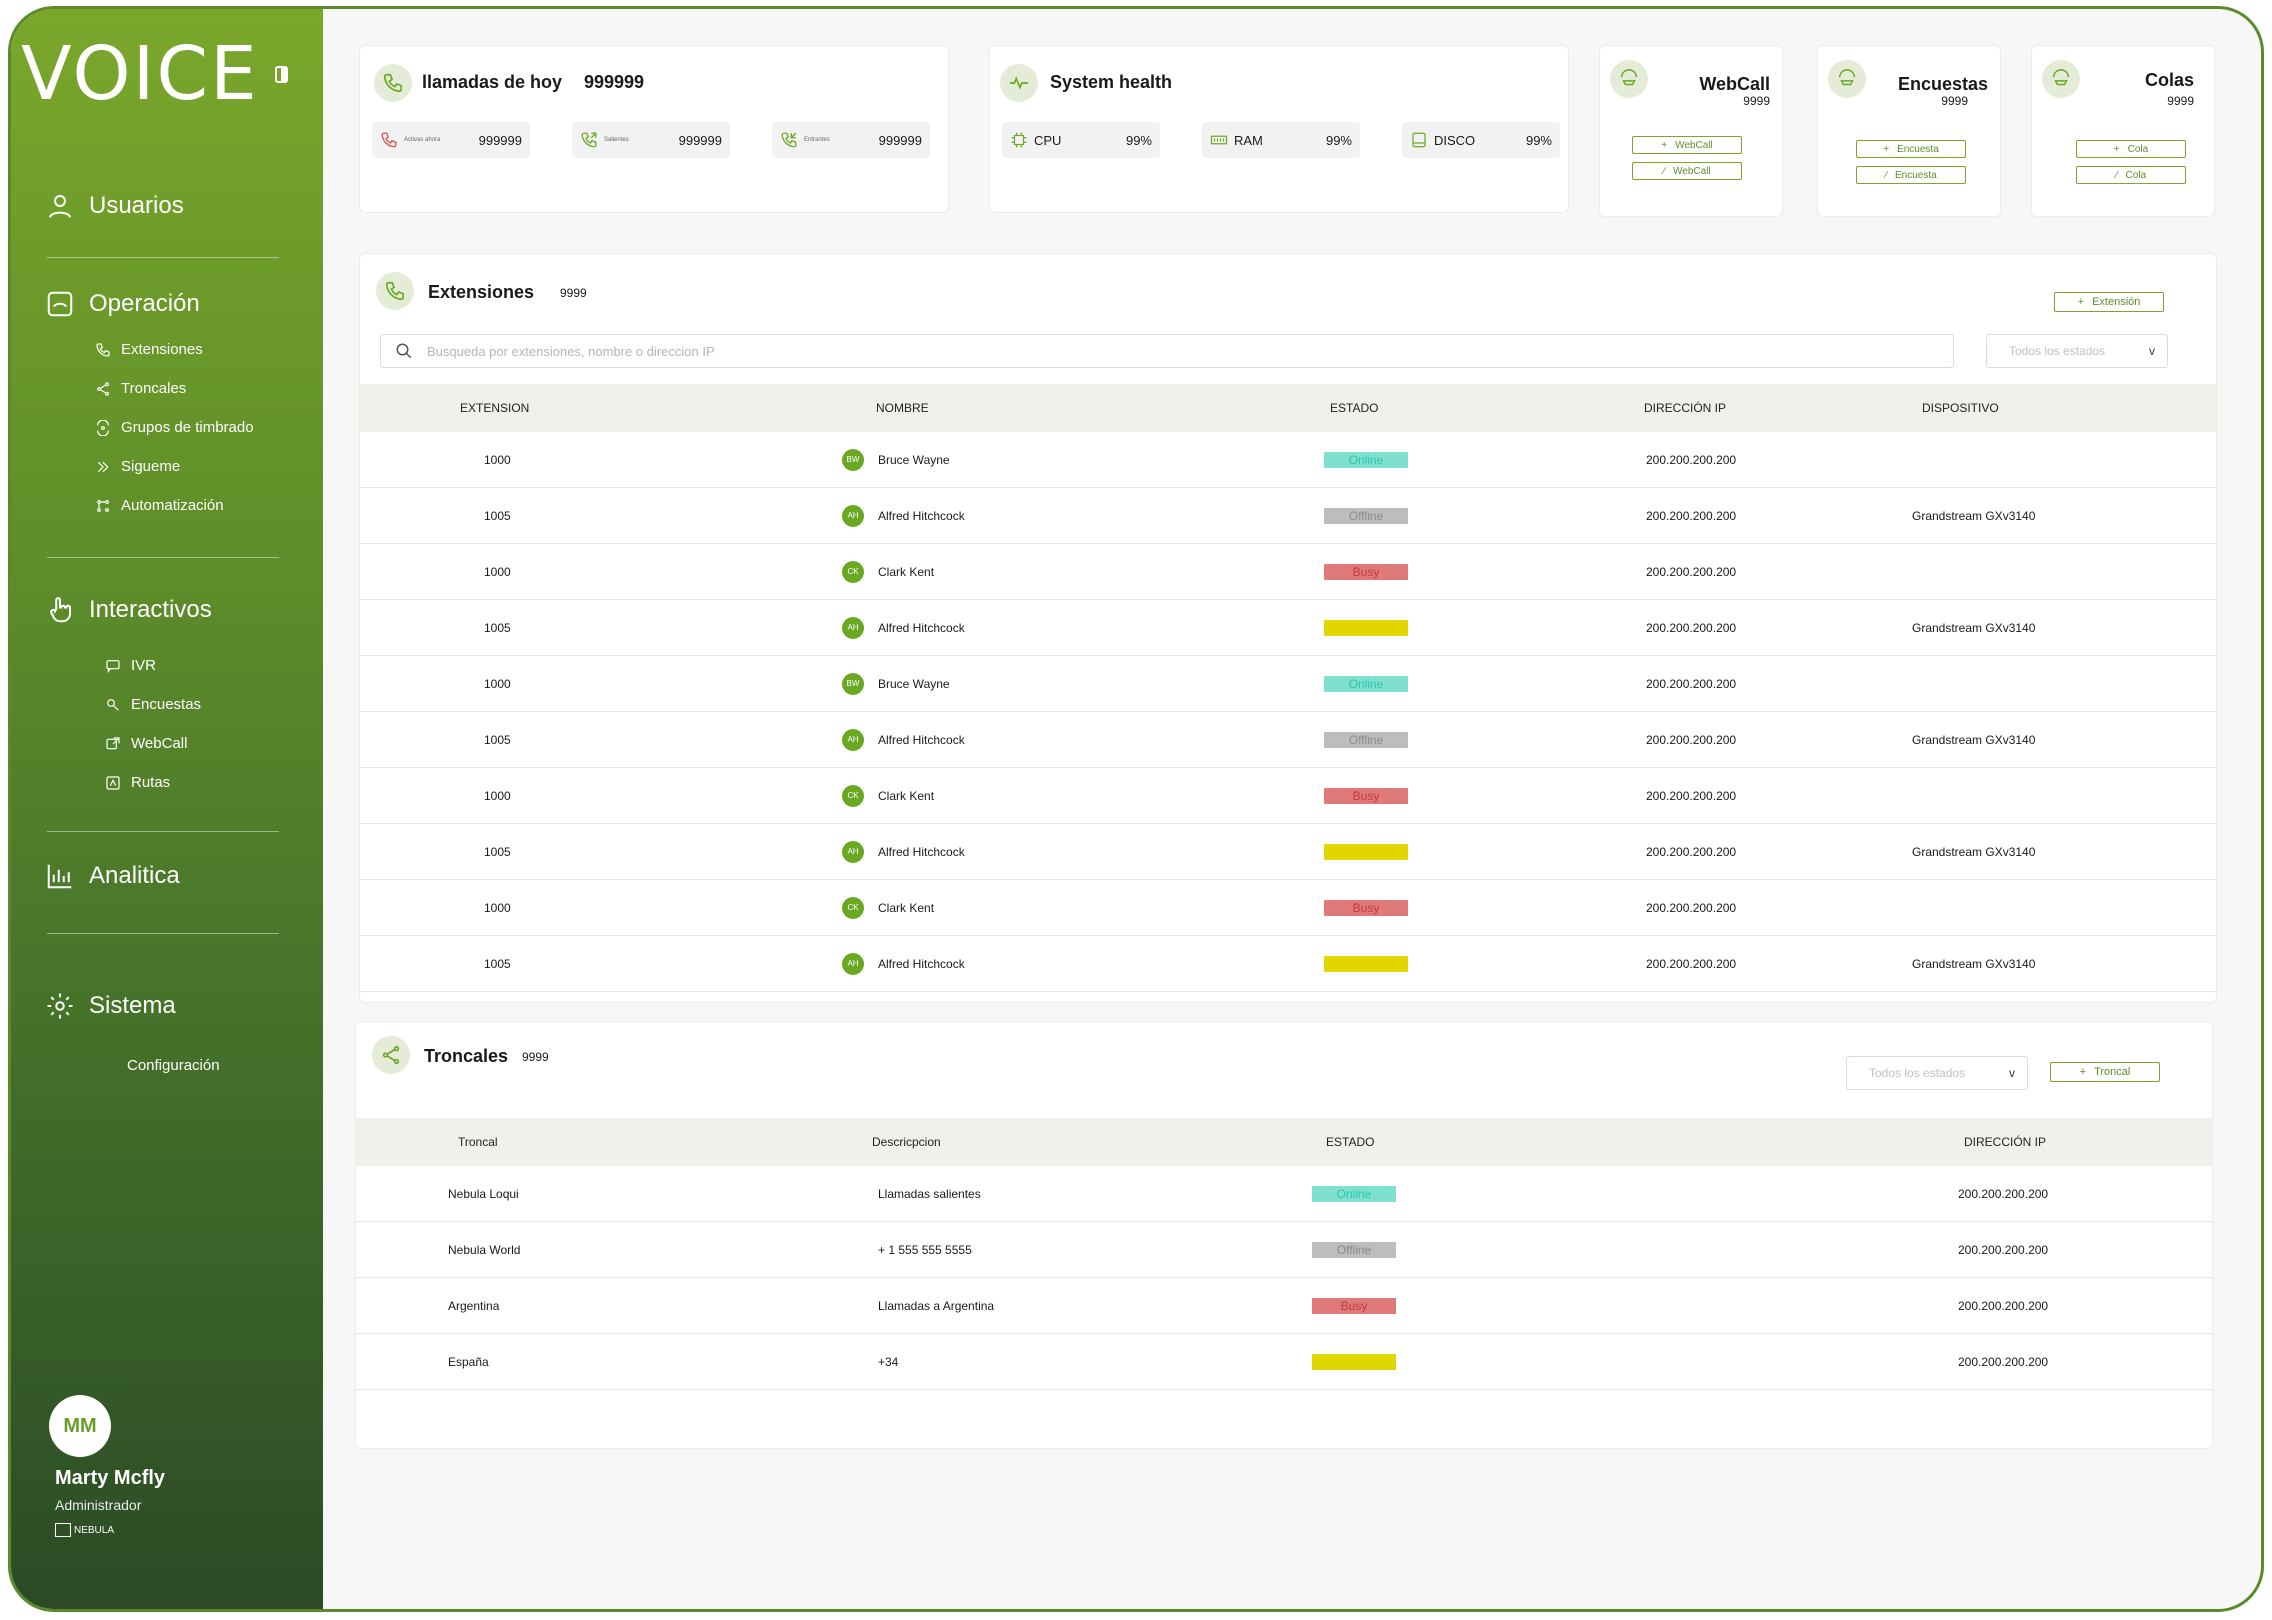 This screenshot has height=1620, width=2272. I want to click on add-webcall-button: + WebCall, so click(1687, 145).